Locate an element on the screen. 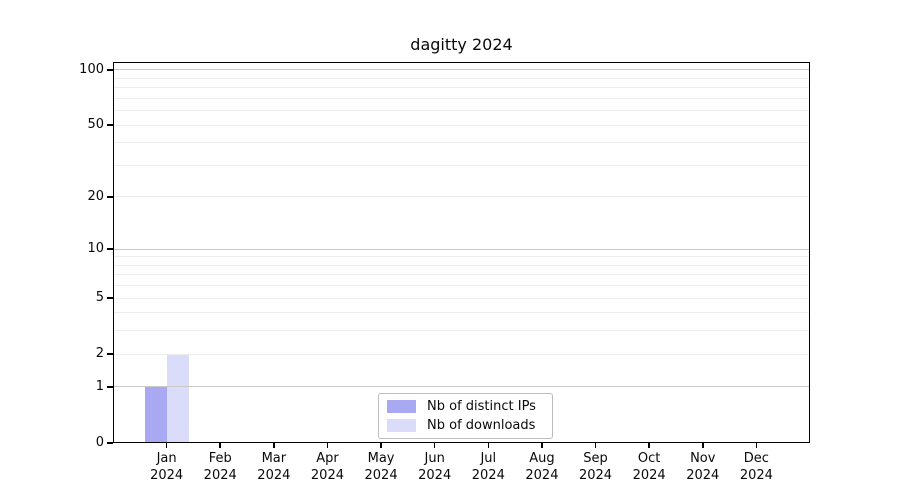  x-tick-feb is located at coordinates (220, 445).